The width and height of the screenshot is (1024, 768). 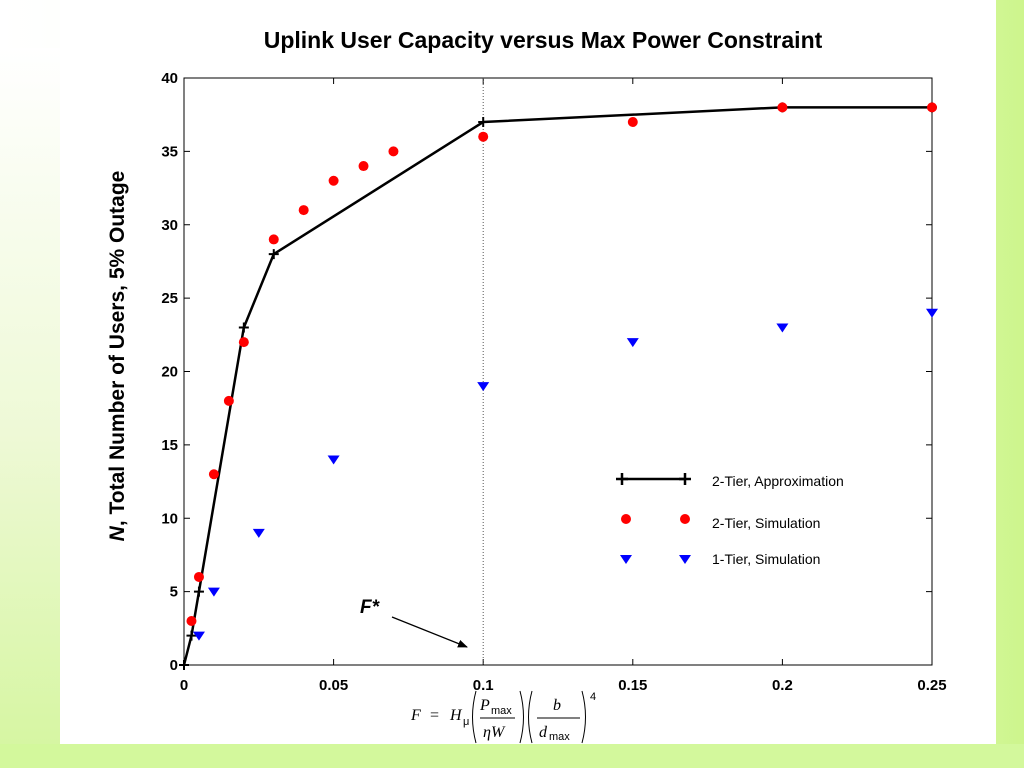 I want to click on y-tick-label: 35, so click(x=169, y=151).